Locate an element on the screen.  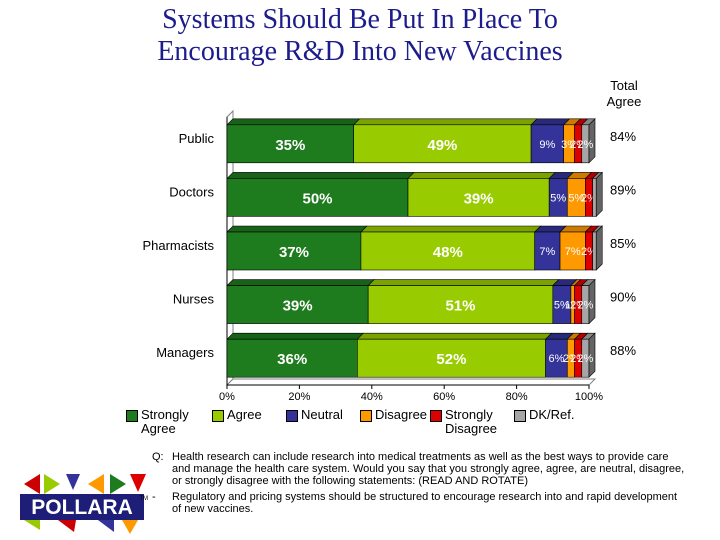
legend-swatch-dk-ref is located at coordinates (520, 416).